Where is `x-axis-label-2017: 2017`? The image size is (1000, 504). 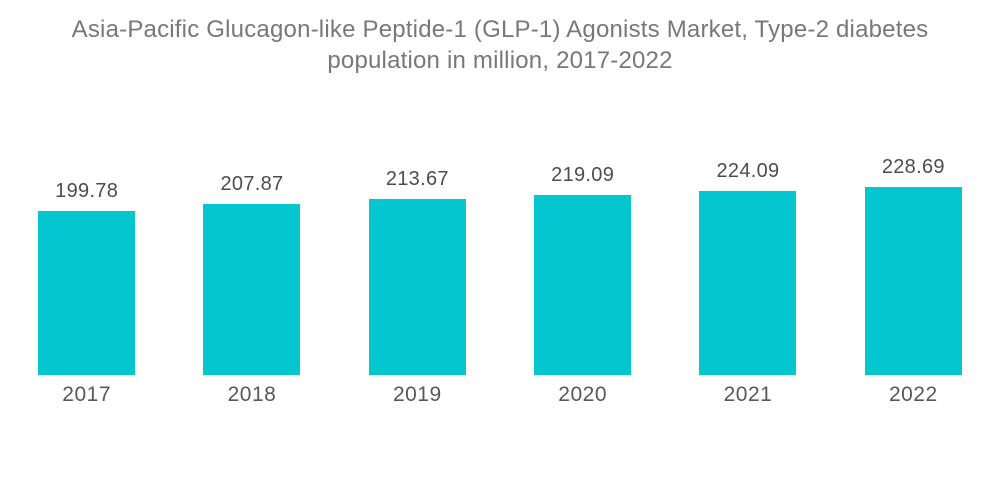 x-axis-label-2017: 2017 is located at coordinates (87, 394).